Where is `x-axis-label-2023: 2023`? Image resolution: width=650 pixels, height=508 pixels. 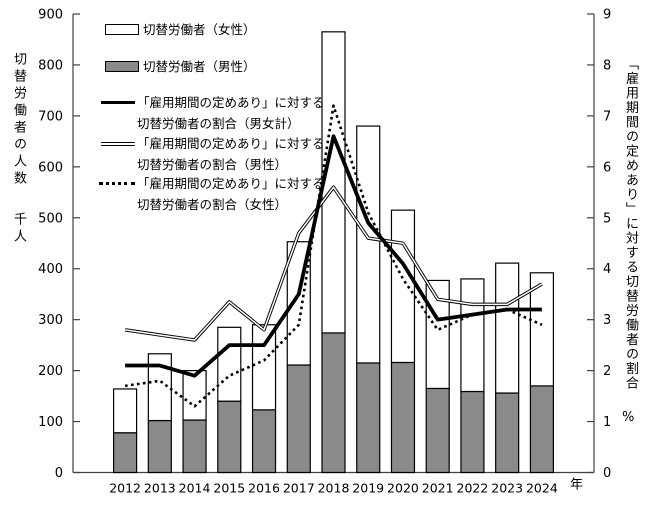 x-axis-label-2023: 2023 is located at coordinates (507, 488).